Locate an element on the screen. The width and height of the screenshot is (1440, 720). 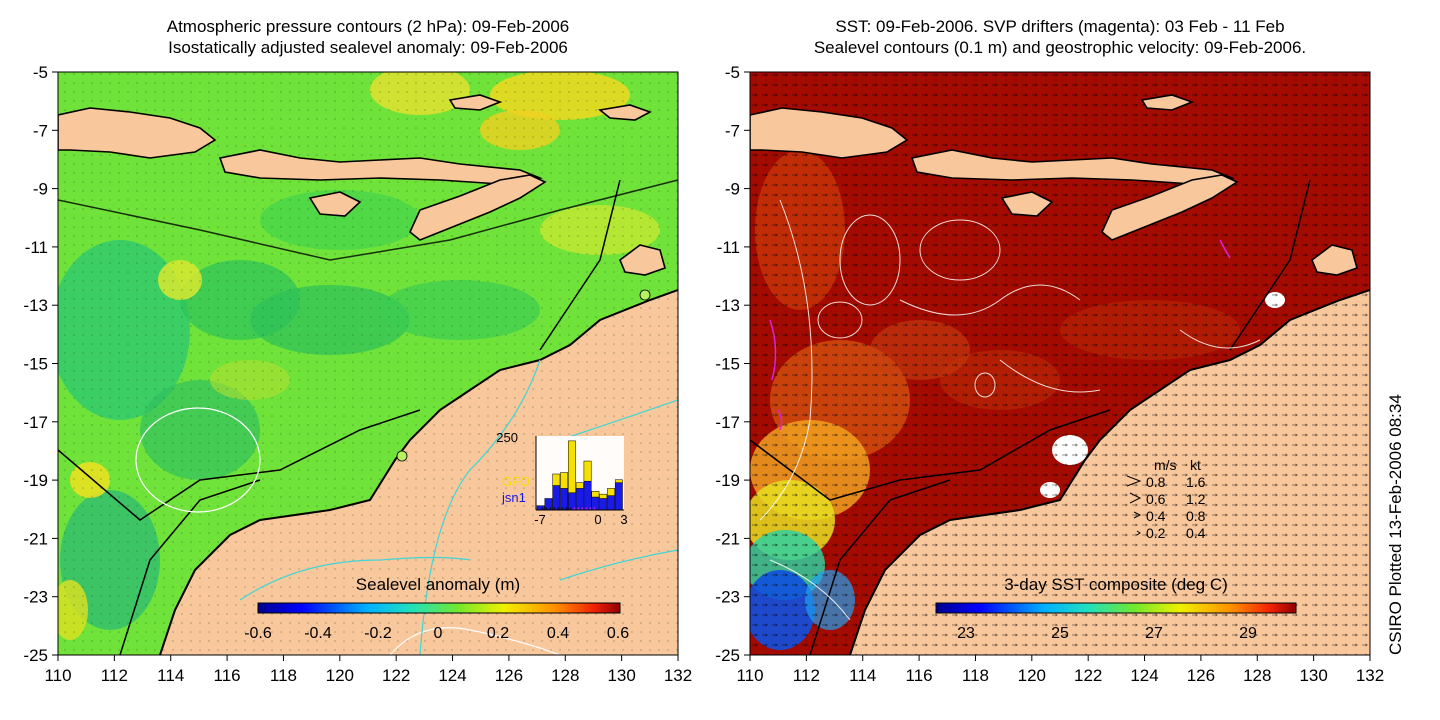
inset-ymax-label: 250 is located at coordinates (507, 437).